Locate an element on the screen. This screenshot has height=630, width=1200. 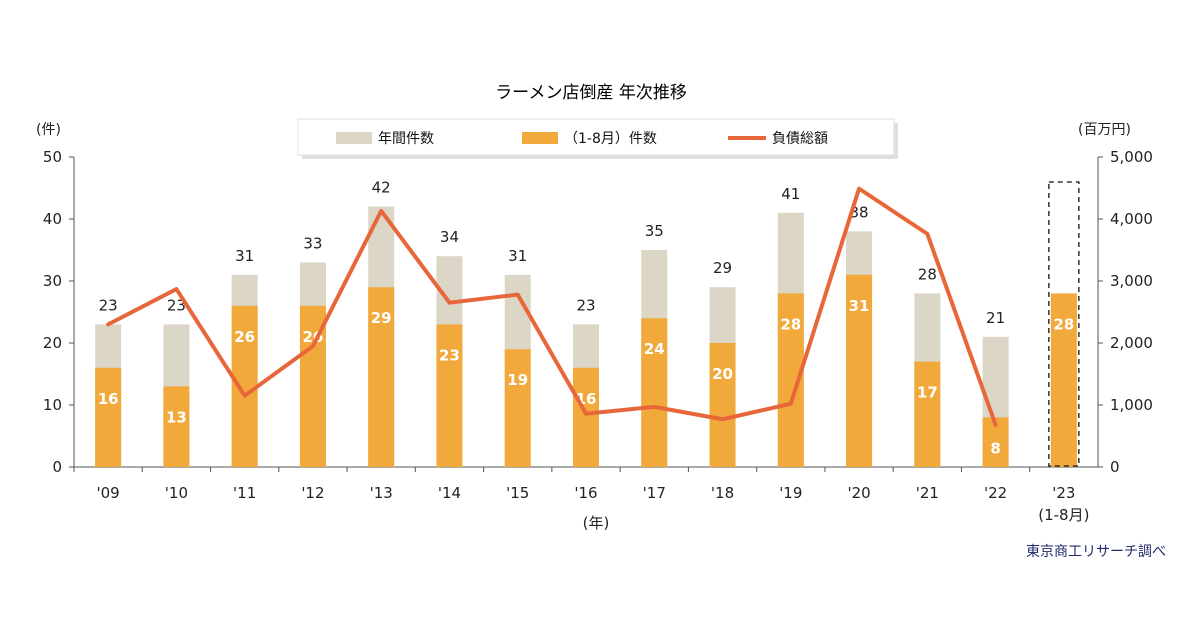
bar-jan-aug-label: 20 is located at coordinates (722, 374).